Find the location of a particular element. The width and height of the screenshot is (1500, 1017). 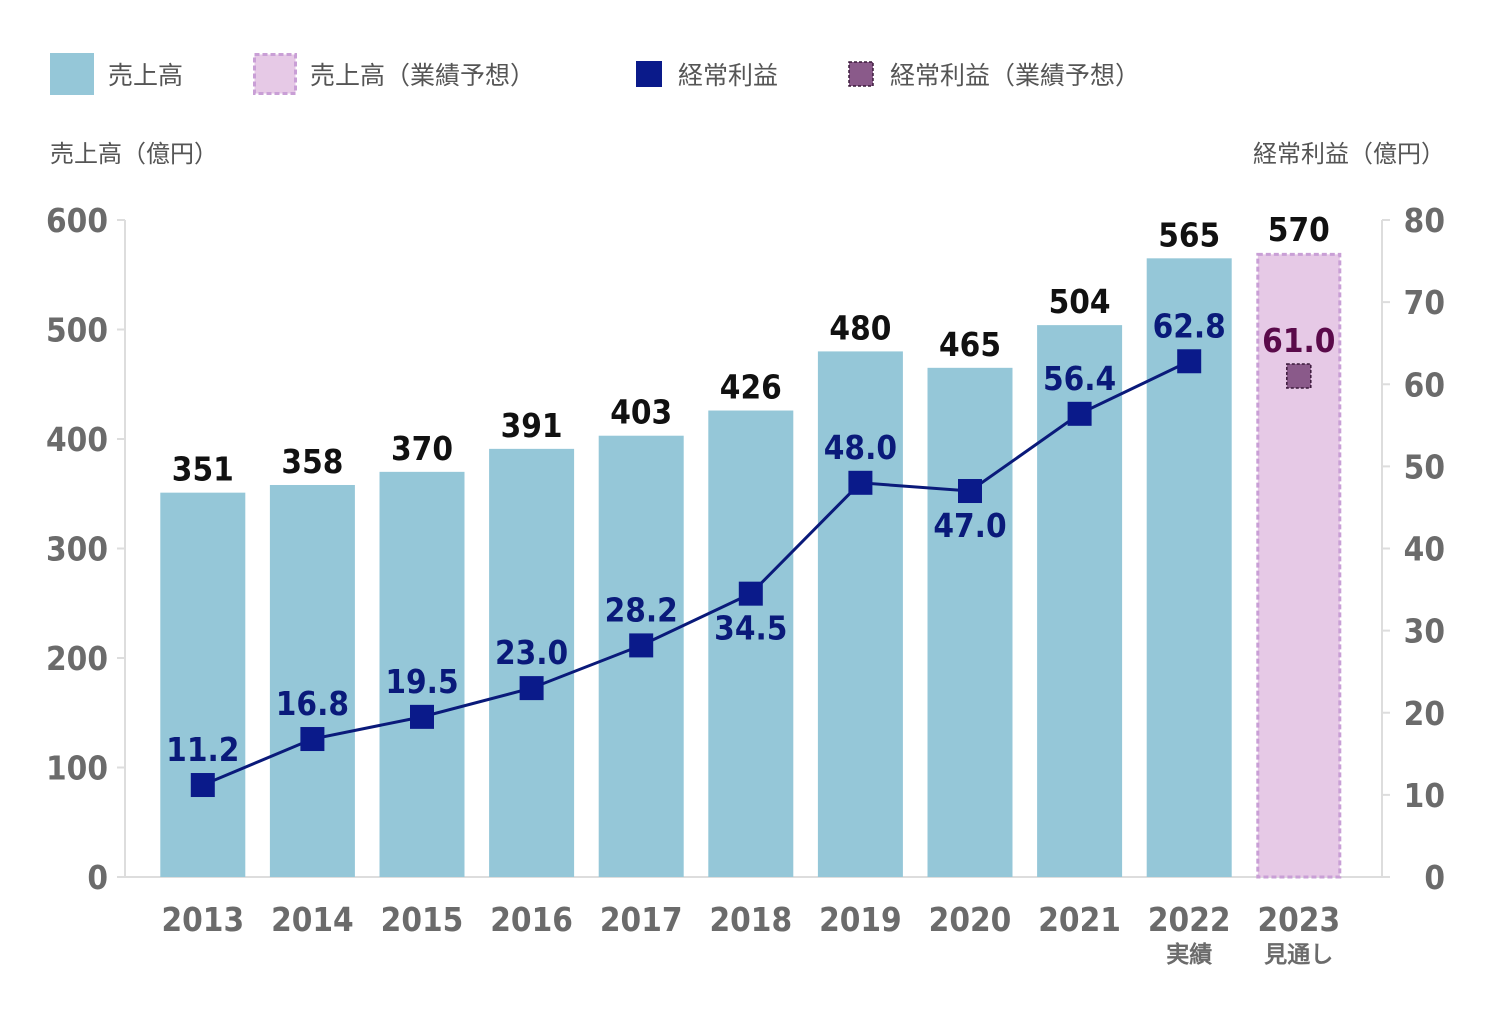

bar-value-label: 391 is located at coordinates (532, 425).